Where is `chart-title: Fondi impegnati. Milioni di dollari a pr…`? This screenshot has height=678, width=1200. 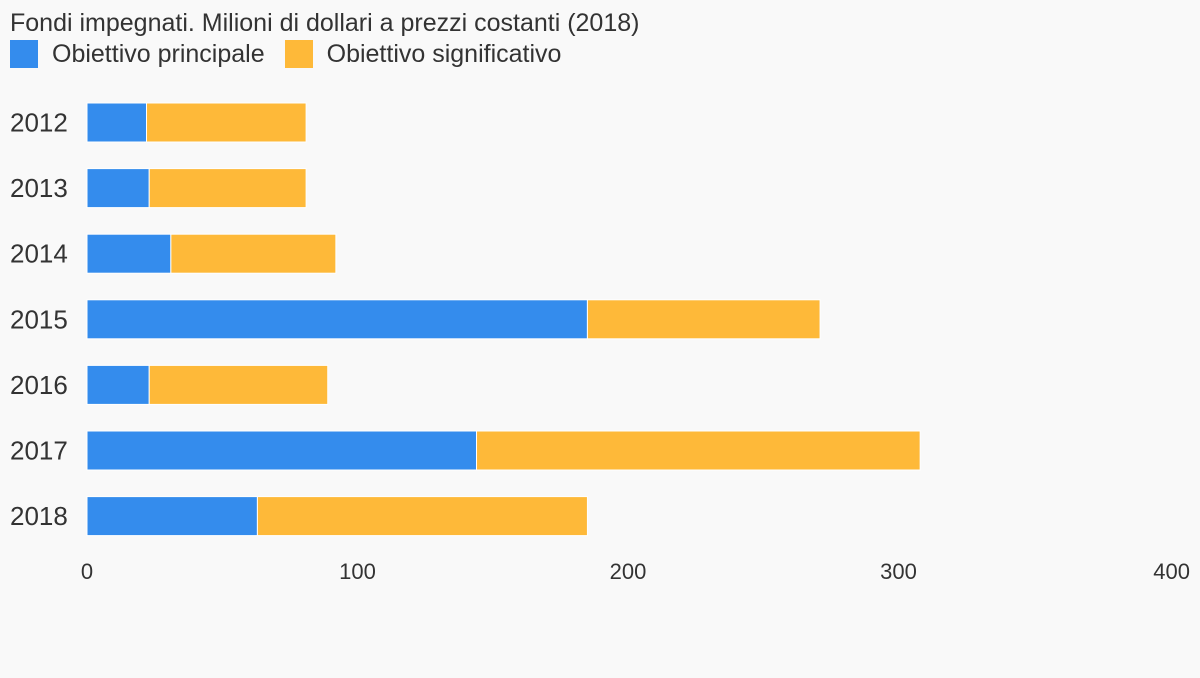
chart-title: Fondi impegnati. Milioni di dollari a pr… is located at coordinates (325, 23).